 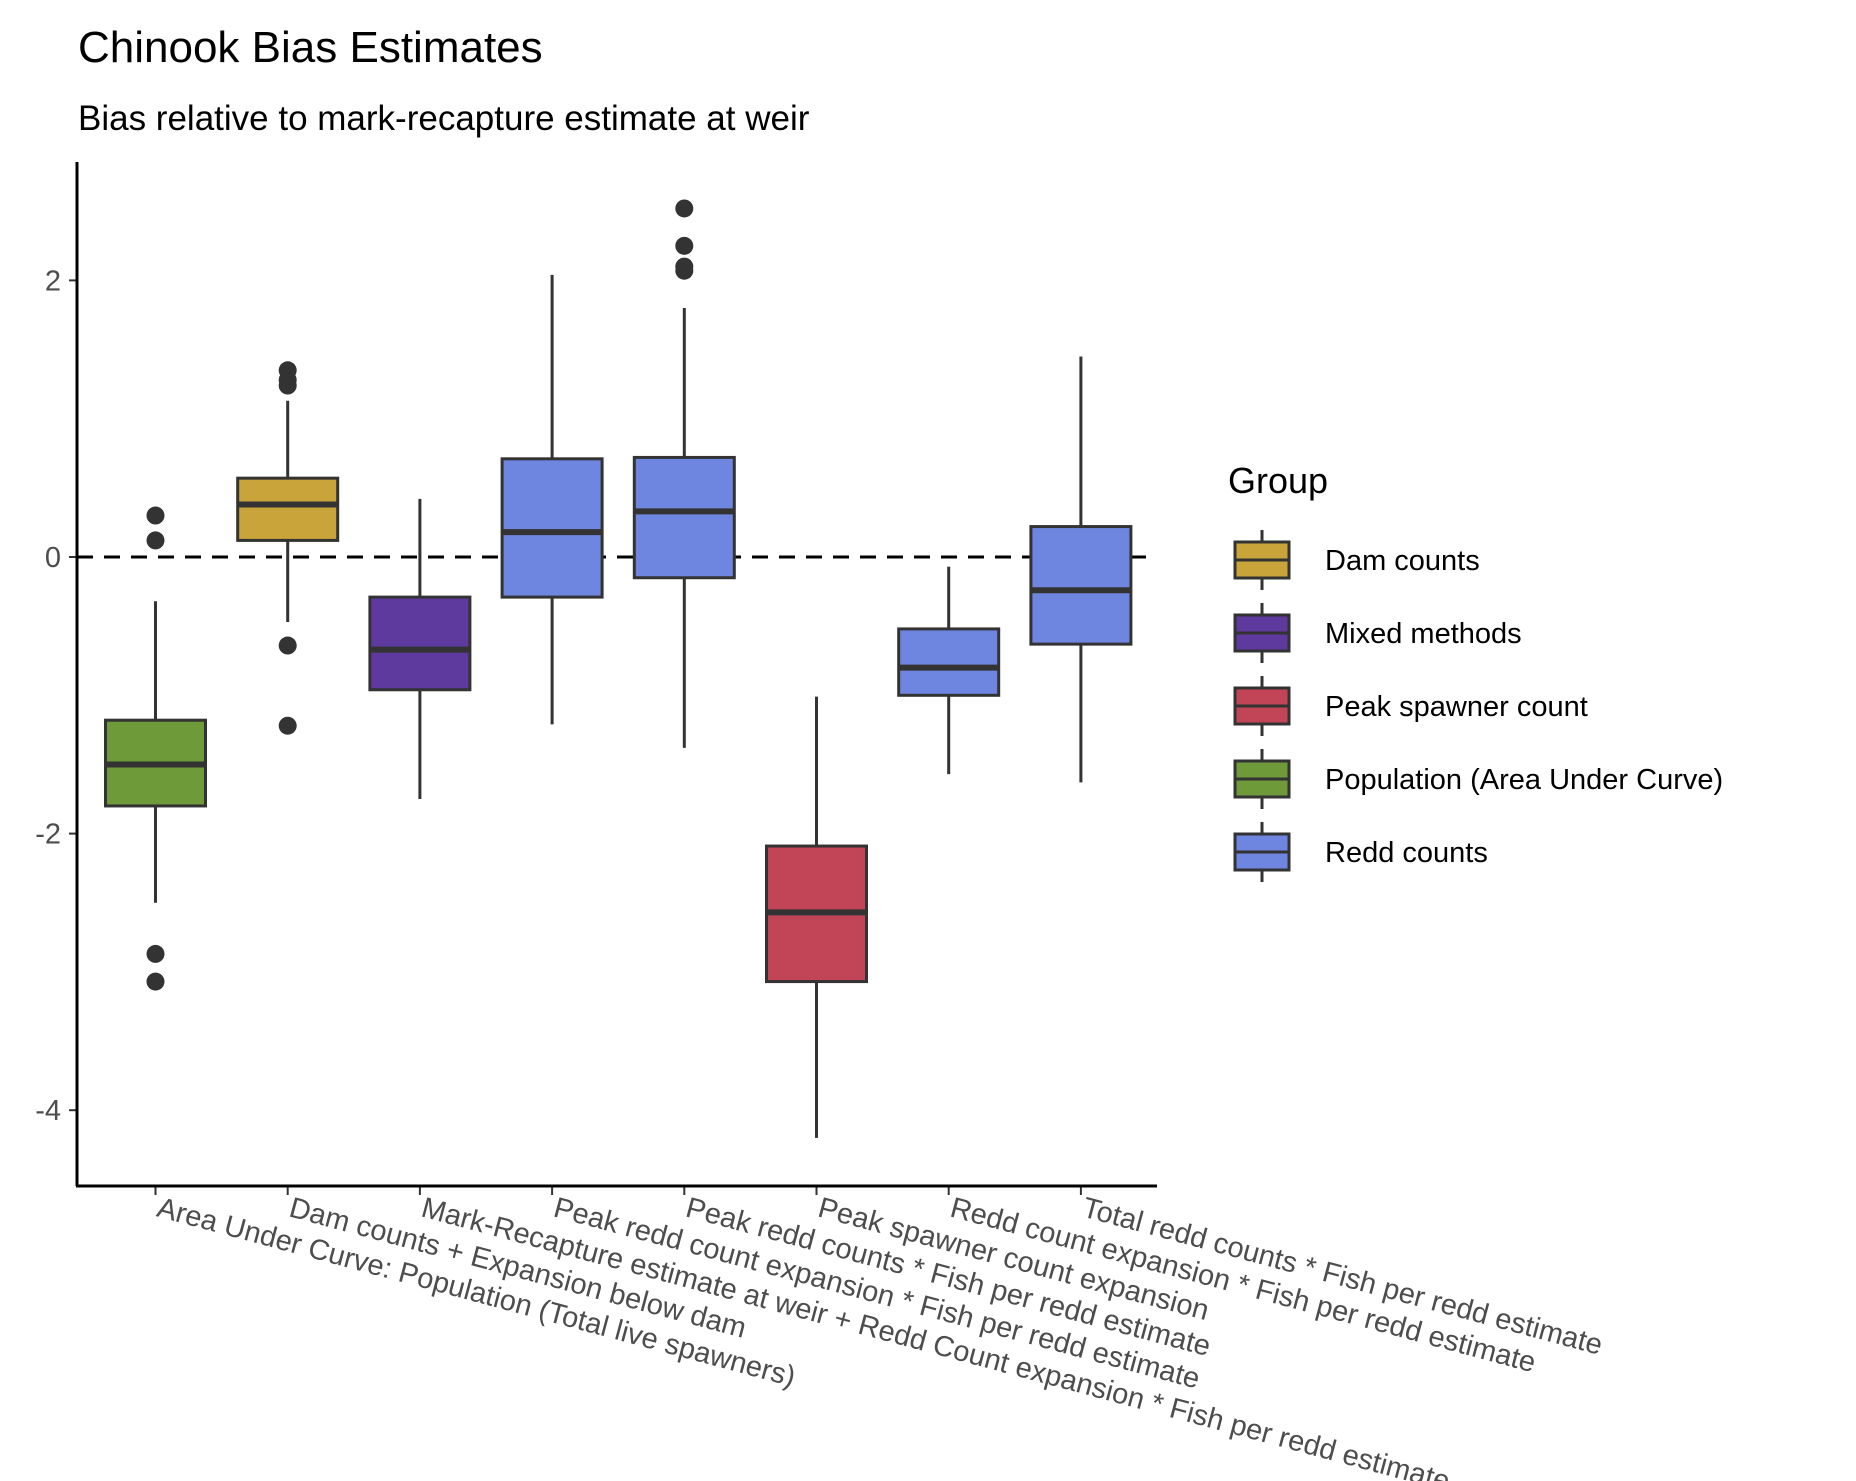 What do you see at coordinates (310, 47) in the screenshot?
I see `chart-title: Chinook Bias Estimates` at bounding box center [310, 47].